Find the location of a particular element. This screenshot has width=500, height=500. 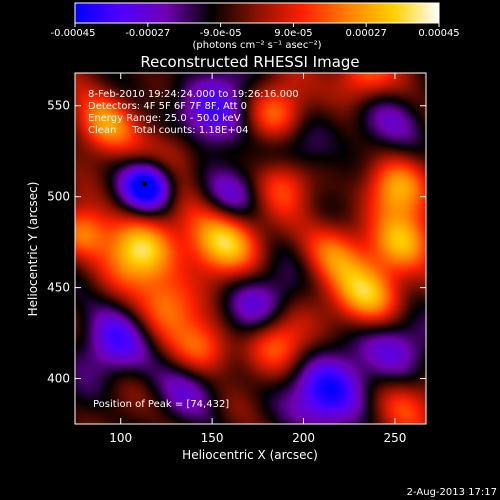

colorbar-tick-label: 9.0e-05 is located at coordinates (293, 33).